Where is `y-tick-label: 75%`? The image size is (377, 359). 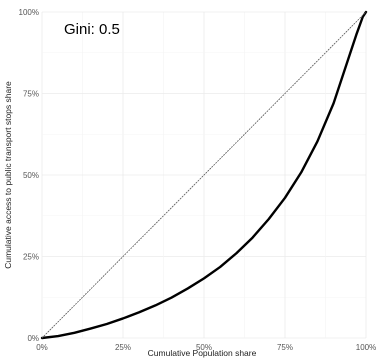
y-tick-label: 75% is located at coordinates (31, 94).